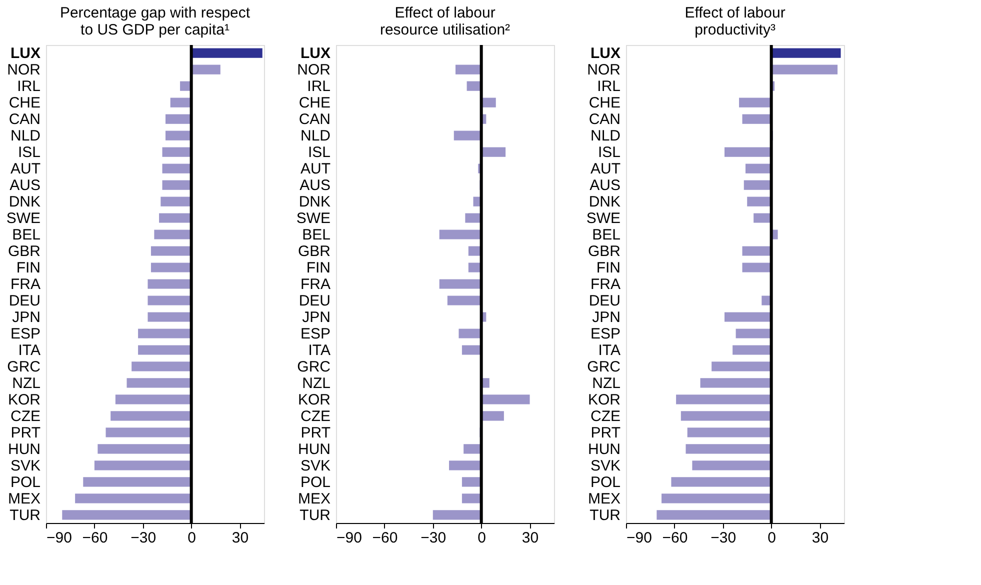 The height and width of the screenshot is (585, 981). What do you see at coordinates (735, 21) in the screenshot?
I see `chart-title: Effect of labour productivity³` at bounding box center [735, 21].